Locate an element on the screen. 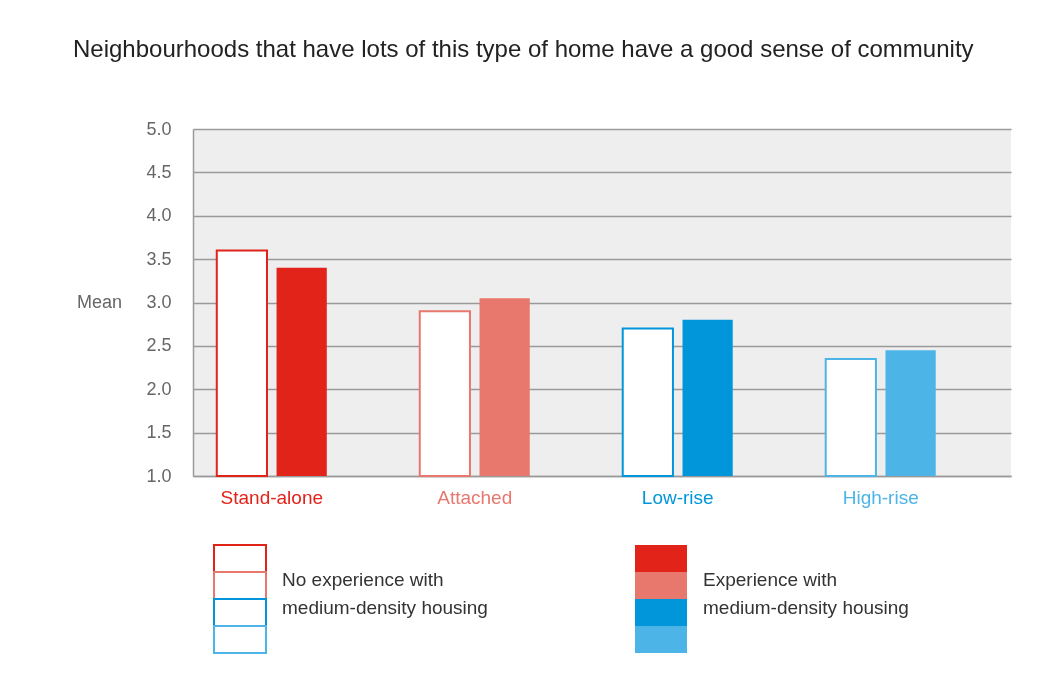 The height and width of the screenshot is (684, 1059). y-tick-label: 4.0 is located at coordinates (159, 215).